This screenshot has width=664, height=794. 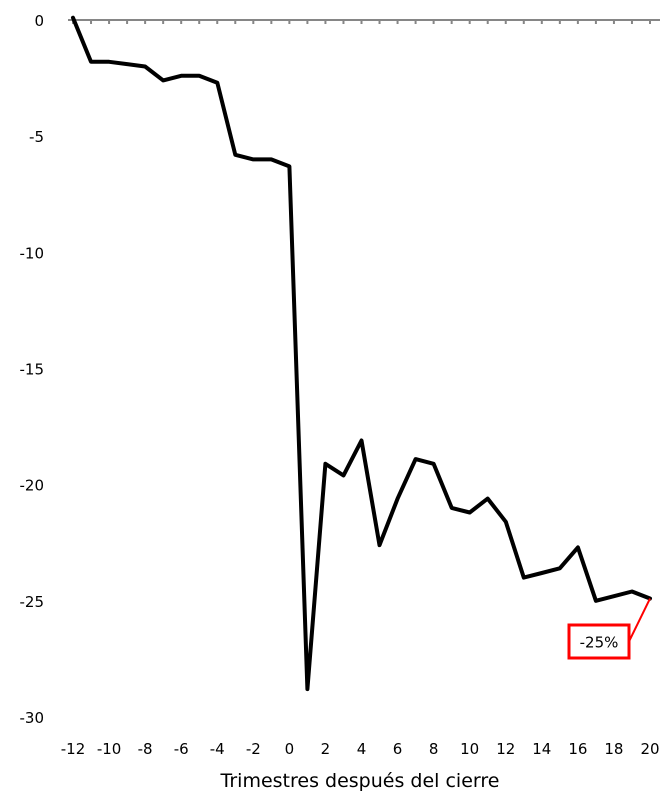 I want to click on y-axis-labels: 0 -5 -10 -15 -20 -25 -30, so click(x=32, y=369).